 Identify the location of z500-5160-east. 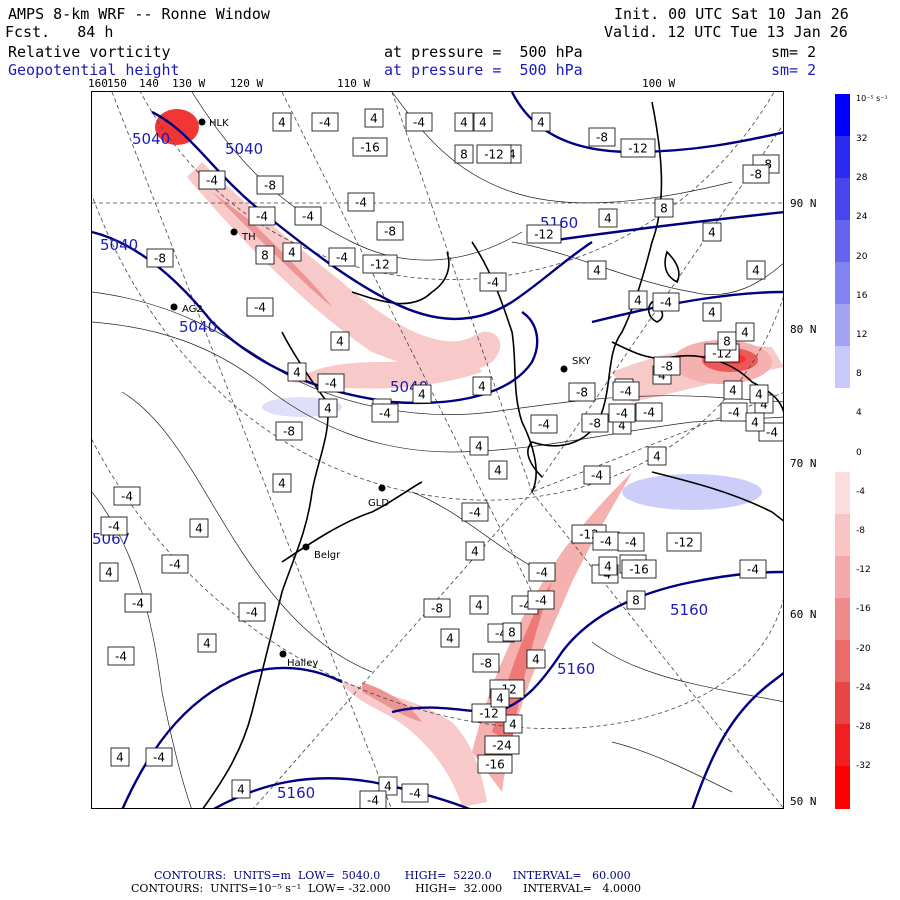
(662, 227).